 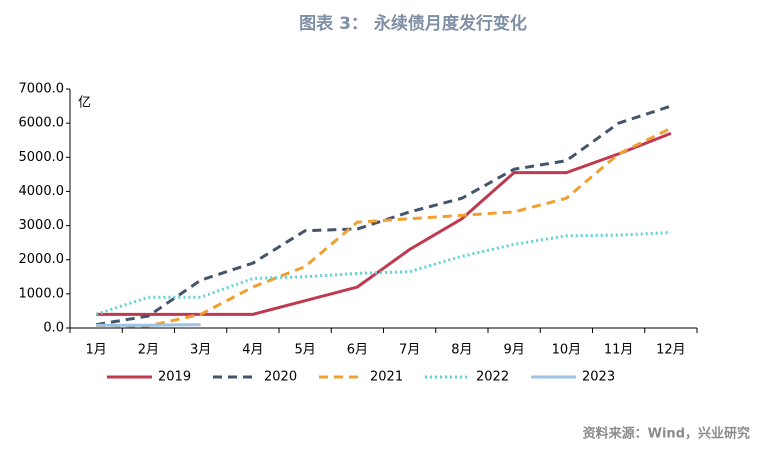 What do you see at coordinates (492, 377) in the screenshot?
I see `legend-label: 2022` at bounding box center [492, 377].